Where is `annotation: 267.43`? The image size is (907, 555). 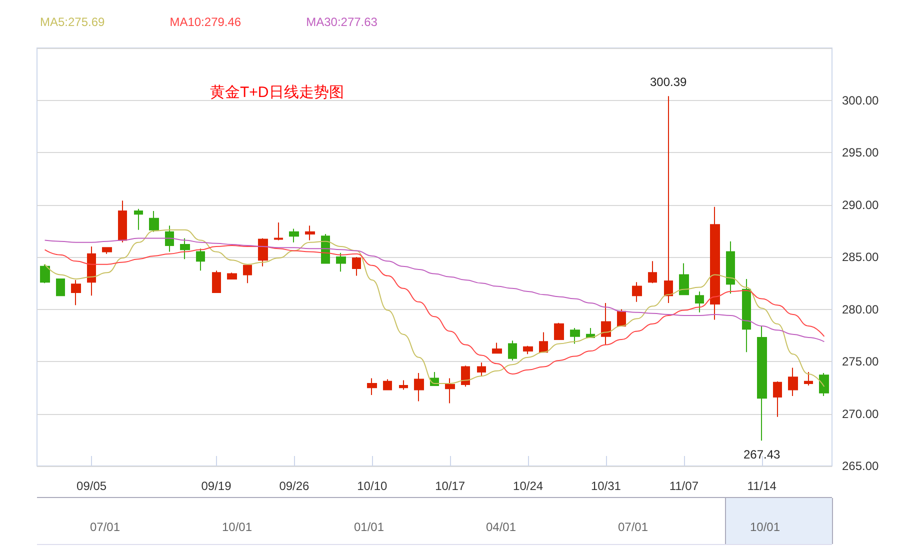
annotation: 267.43 is located at coordinates (762, 455).